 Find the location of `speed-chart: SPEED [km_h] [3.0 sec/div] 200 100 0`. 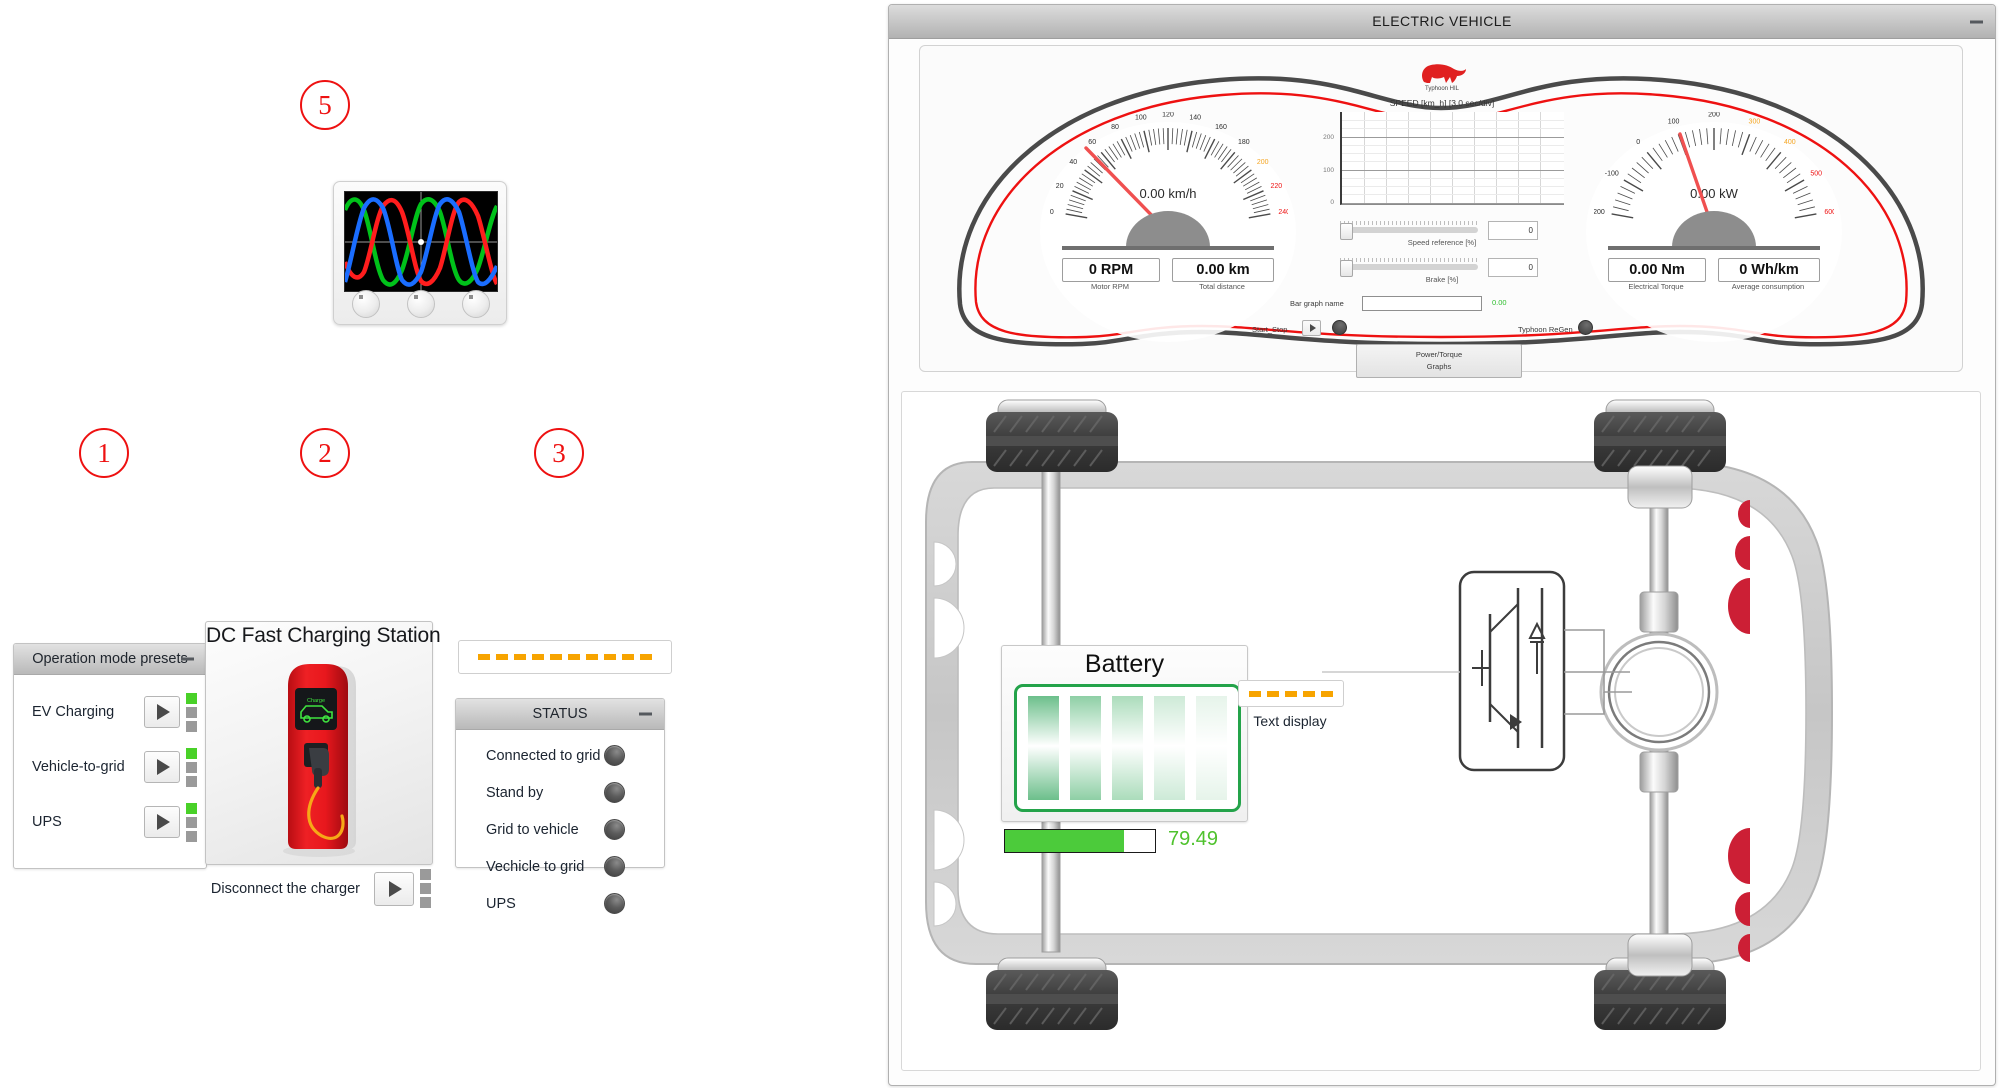

speed-chart: SPEED [km_h] [3.0 sec/div] 200 100 0 is located at coordinates (1442, 154).